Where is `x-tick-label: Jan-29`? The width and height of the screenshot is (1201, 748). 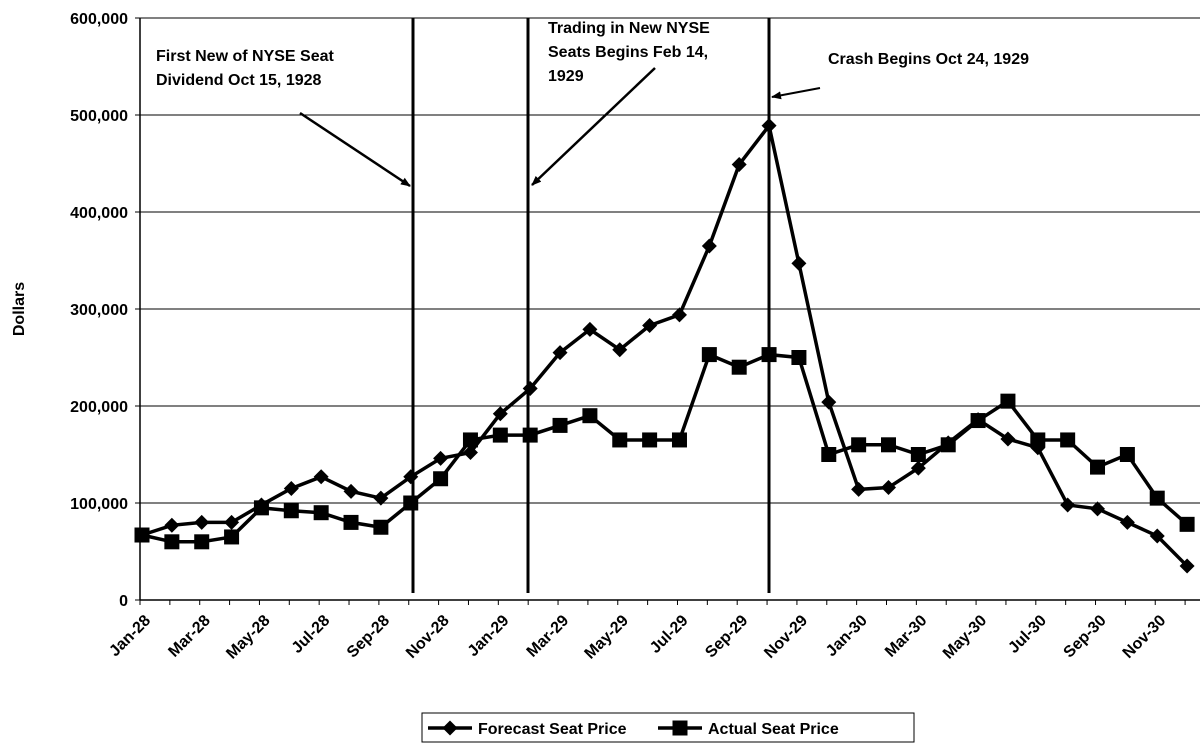
x-tick-label: Jan-29 is located at coordinates (489, 636).